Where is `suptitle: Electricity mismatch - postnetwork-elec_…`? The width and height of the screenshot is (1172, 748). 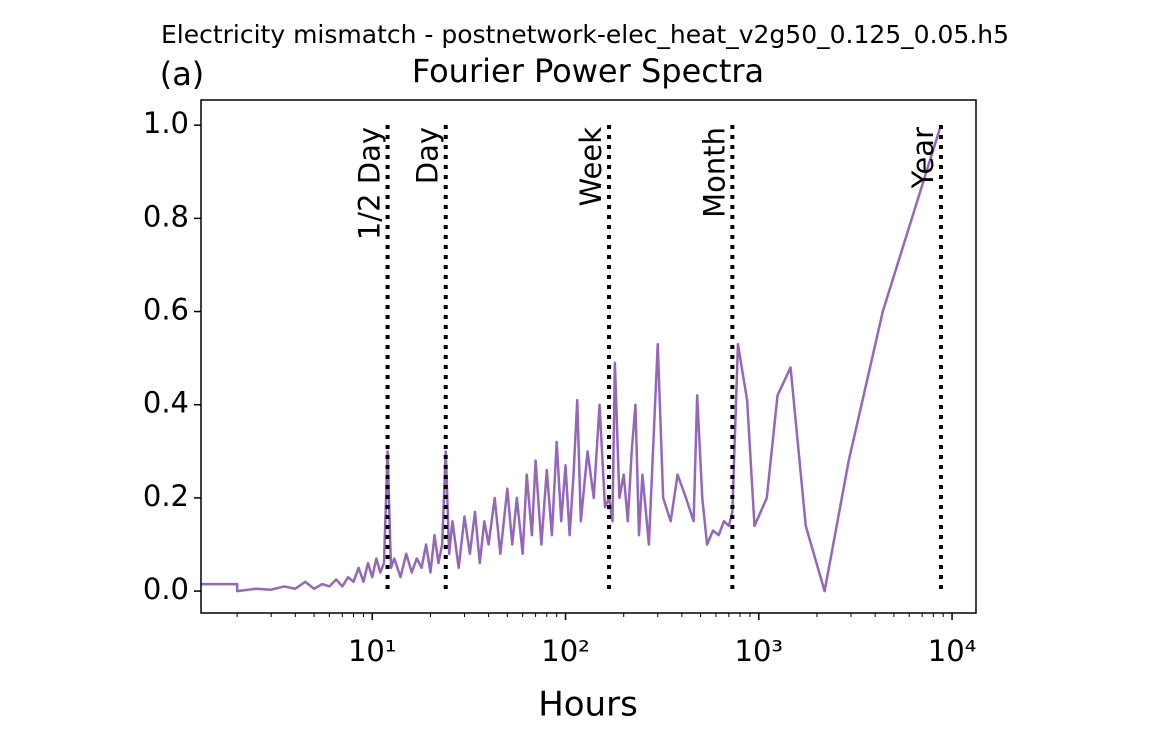 suptitle: Electricity mismatch - postnetwork-elec_… is located at coordinates (585, 34).